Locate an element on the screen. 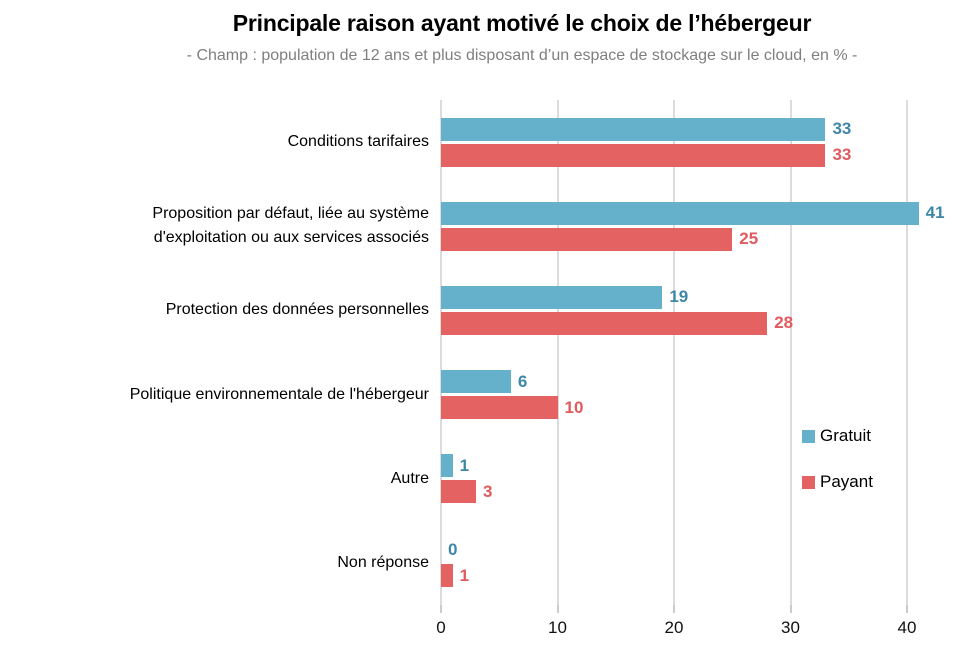 This screenshot has height=655, width=969. legend-item-gratuit: Gratuit is located at coordinates (837, 436).